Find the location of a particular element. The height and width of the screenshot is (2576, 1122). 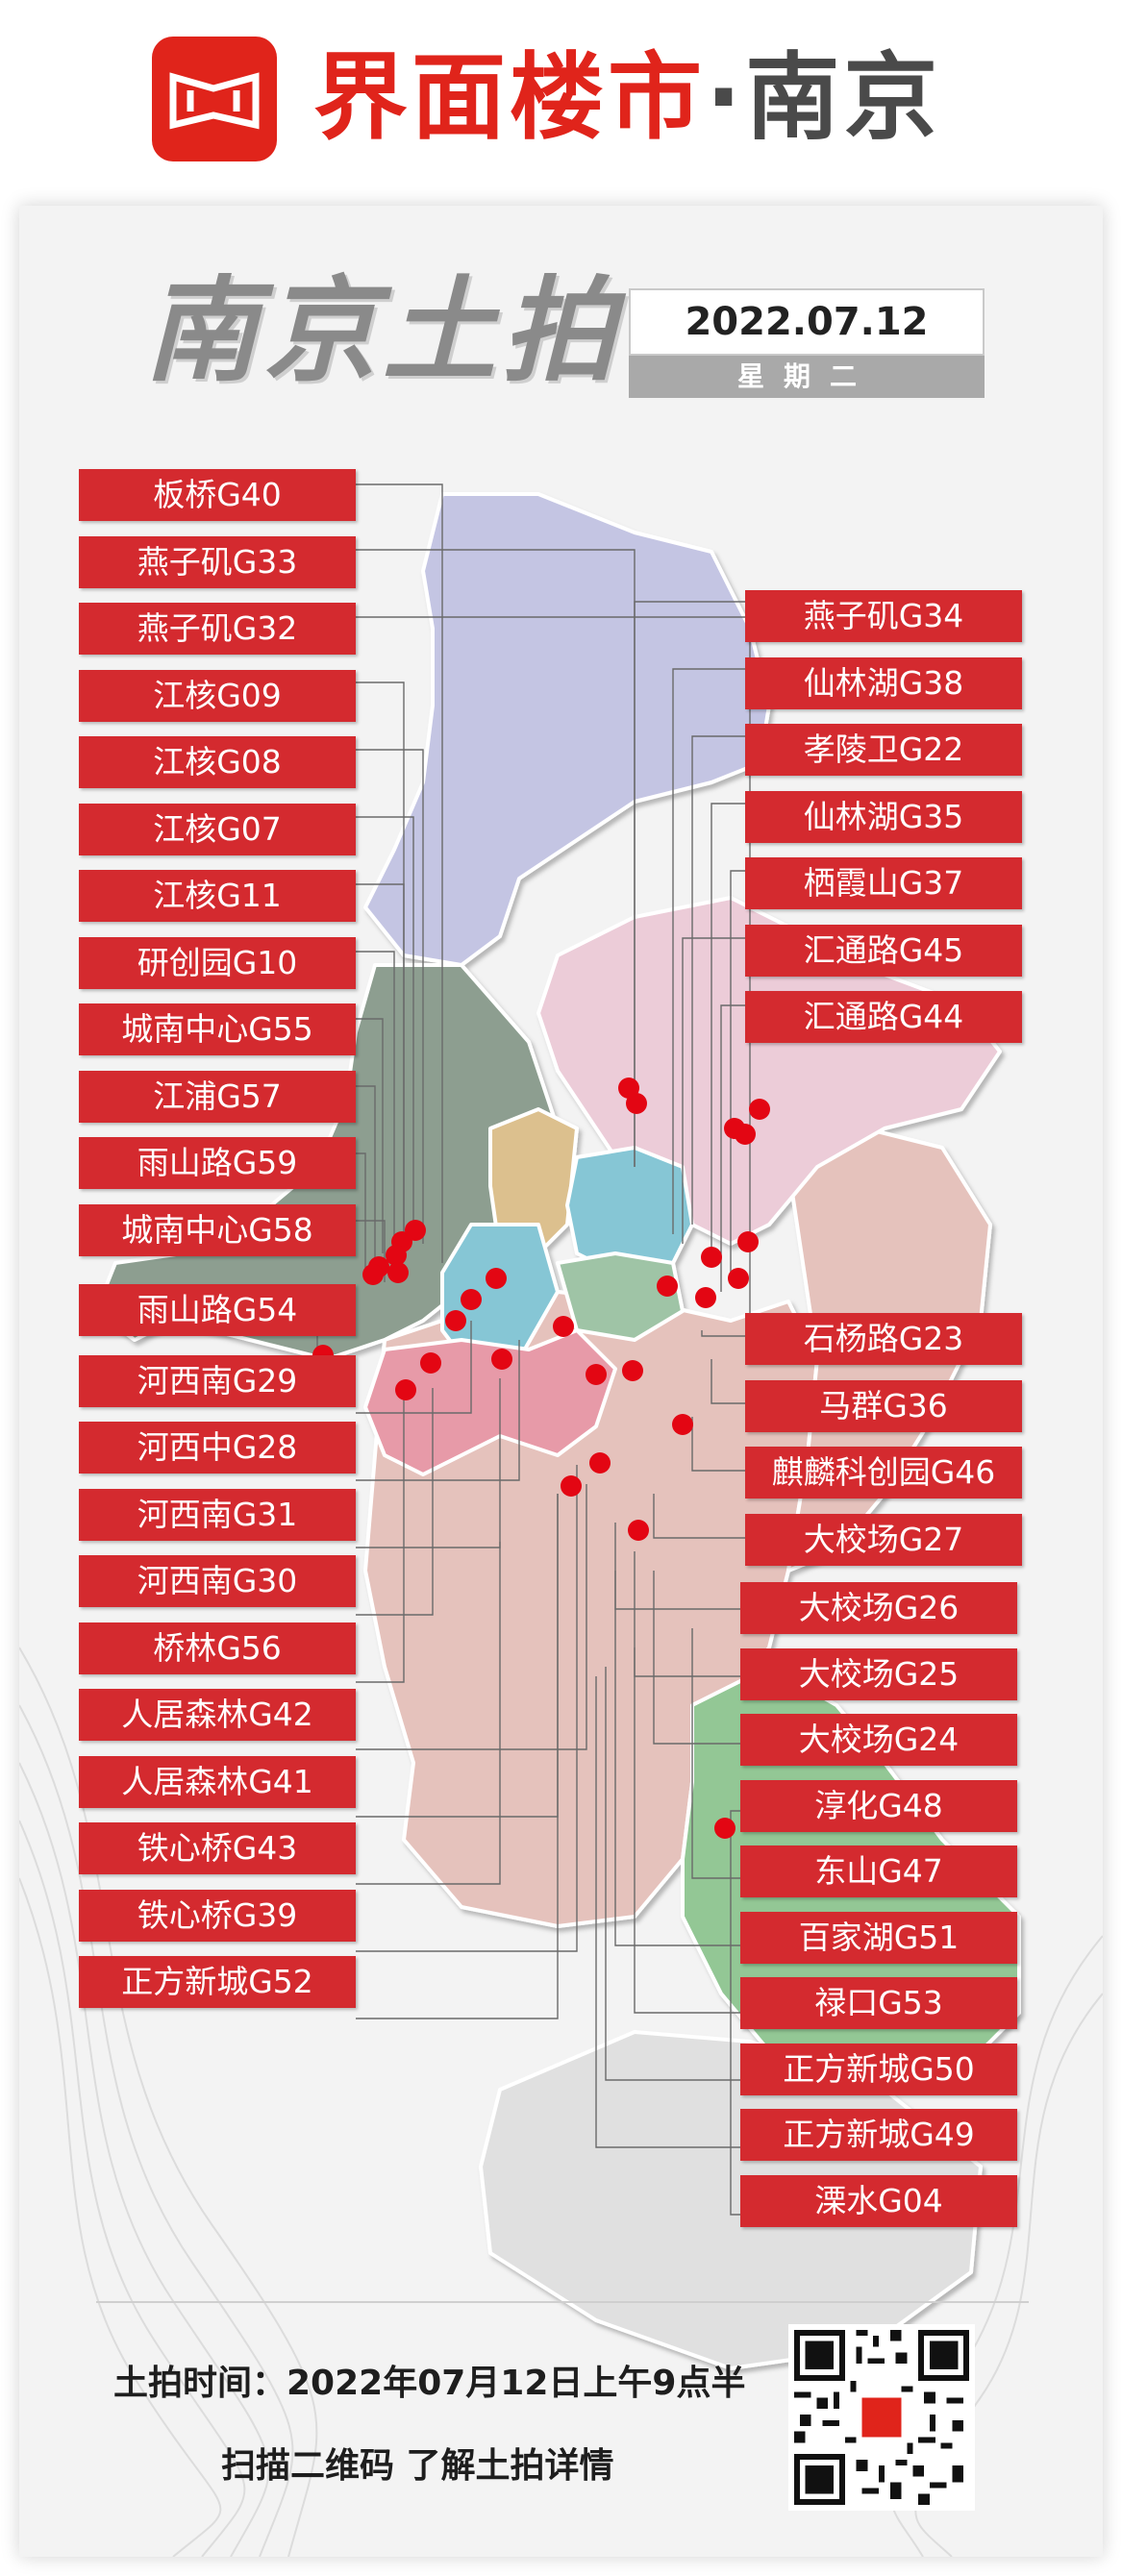

parcel-label-left: 河西南G31 is located at coordinates (217, 1514).